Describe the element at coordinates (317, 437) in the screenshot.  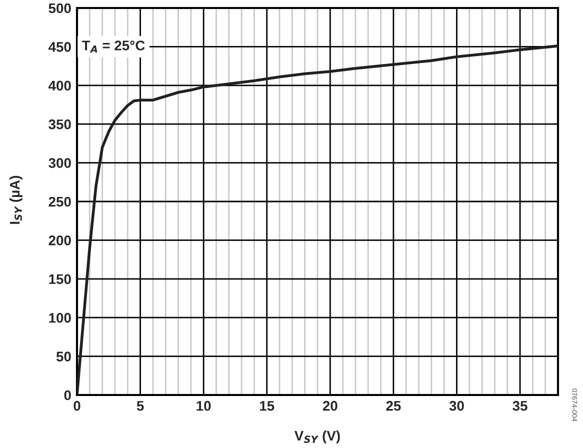
I see `x-axis-title: V$_{SY}$ (V)` at that location.